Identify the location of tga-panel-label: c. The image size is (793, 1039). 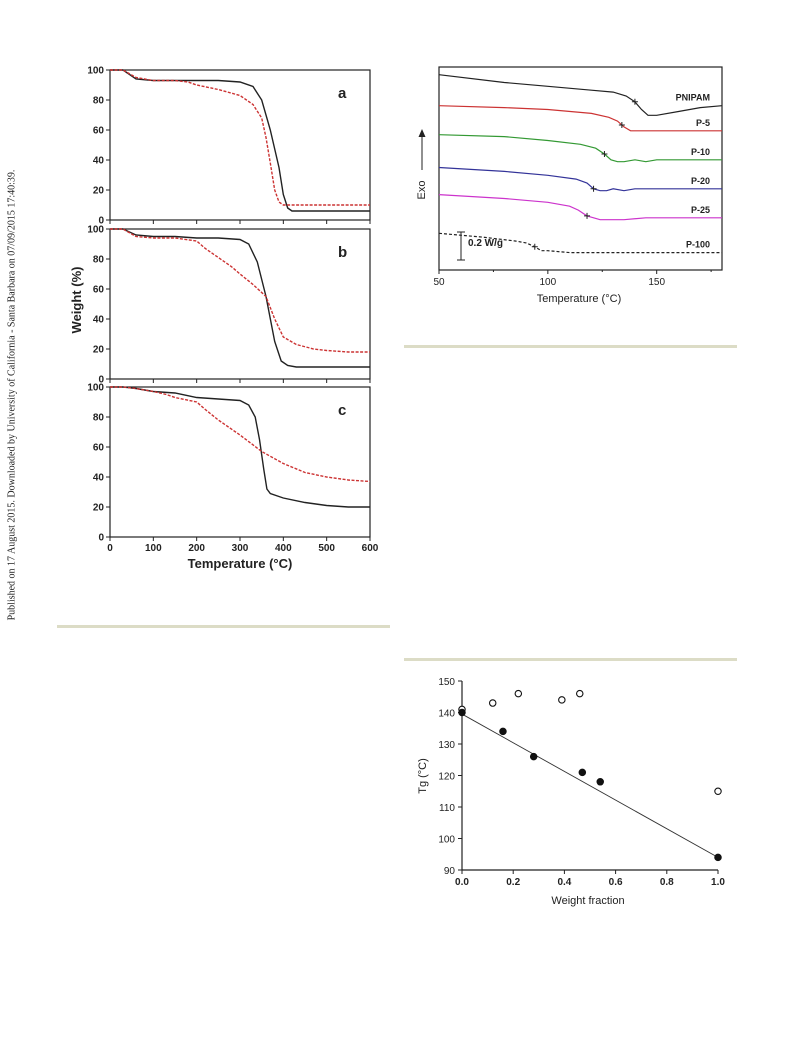
(342, 410).